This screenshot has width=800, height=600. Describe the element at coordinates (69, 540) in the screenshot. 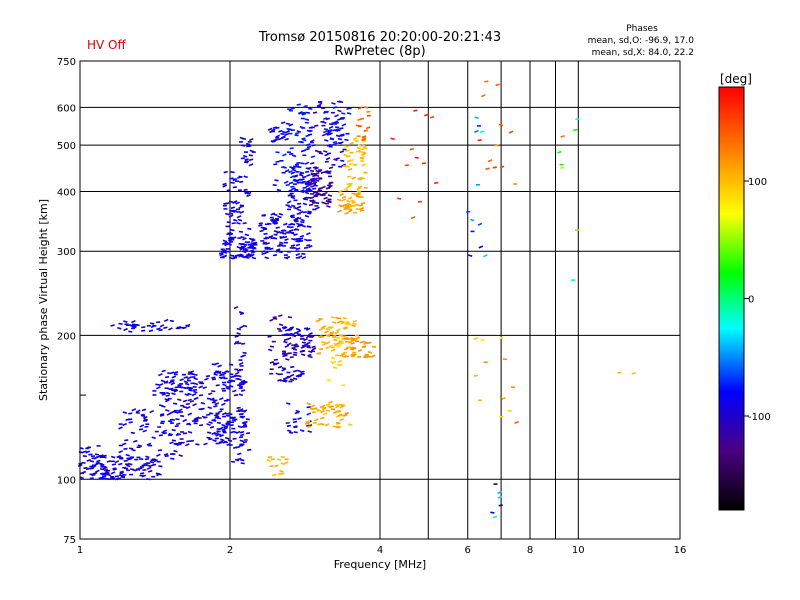

I see `y-tick-label: 75` at that location.